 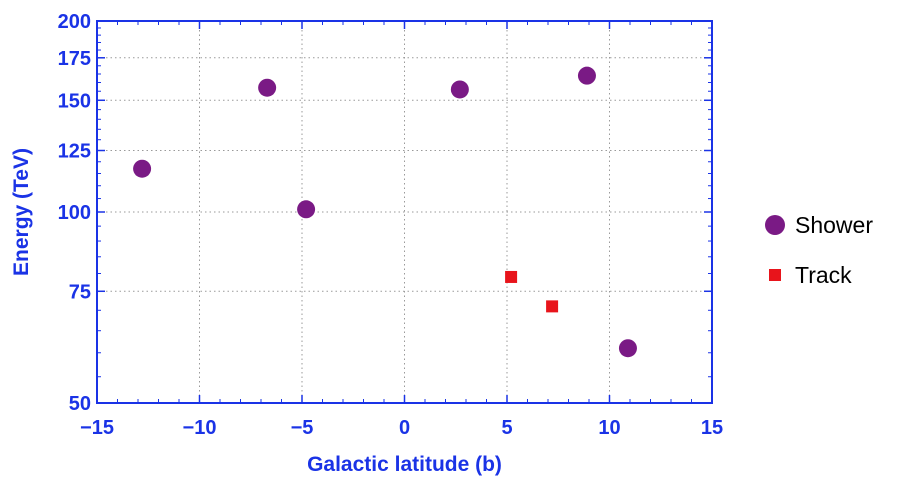 I want to click on legend-item-shower: Shower, so click(x=814, y=225).